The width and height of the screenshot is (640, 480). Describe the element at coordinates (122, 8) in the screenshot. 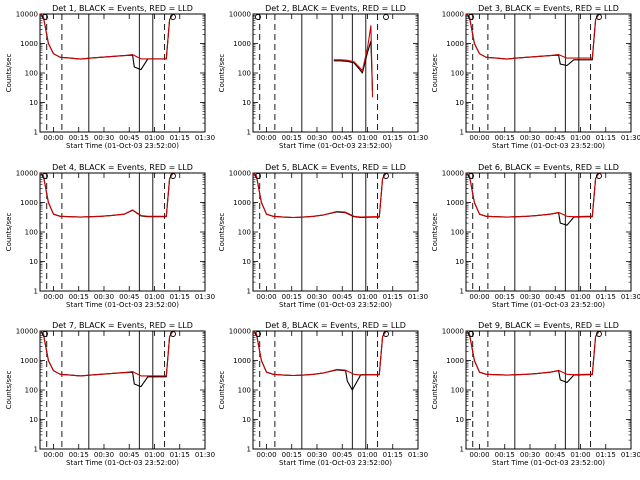

I see `panel-title: Det 1, BLACK = Events, RED = LLD` at that location.